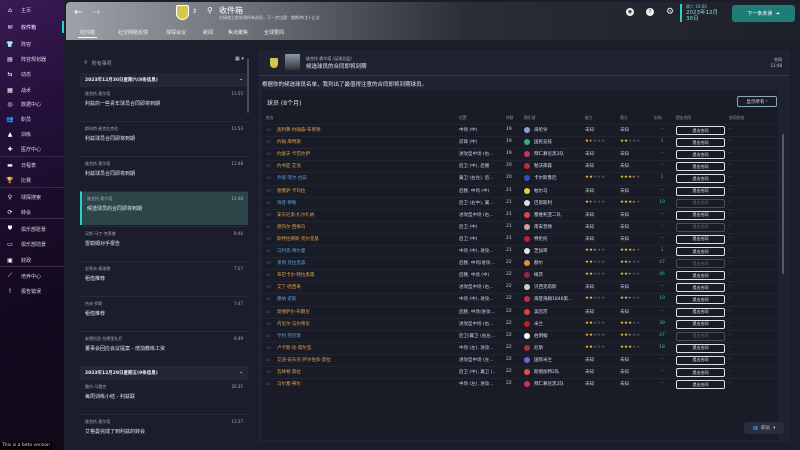  I want to click on sidebar-item-14: ⛊ 俱乐部愿景, so click(32, 229).